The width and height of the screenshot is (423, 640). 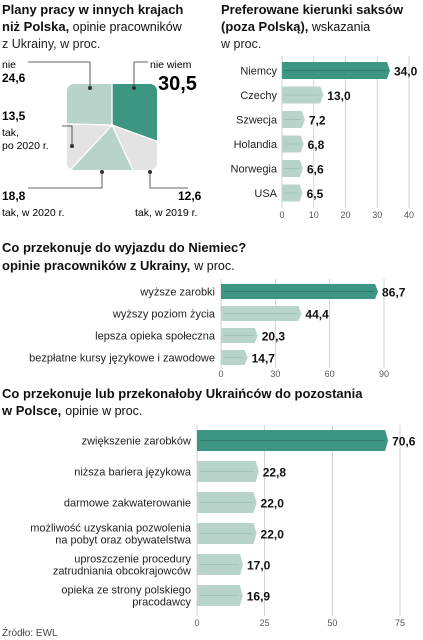 What do you see at coordinates (345, 215) in the screenshot?
I see `tick-label: 20` at bounding box center [345, 215].